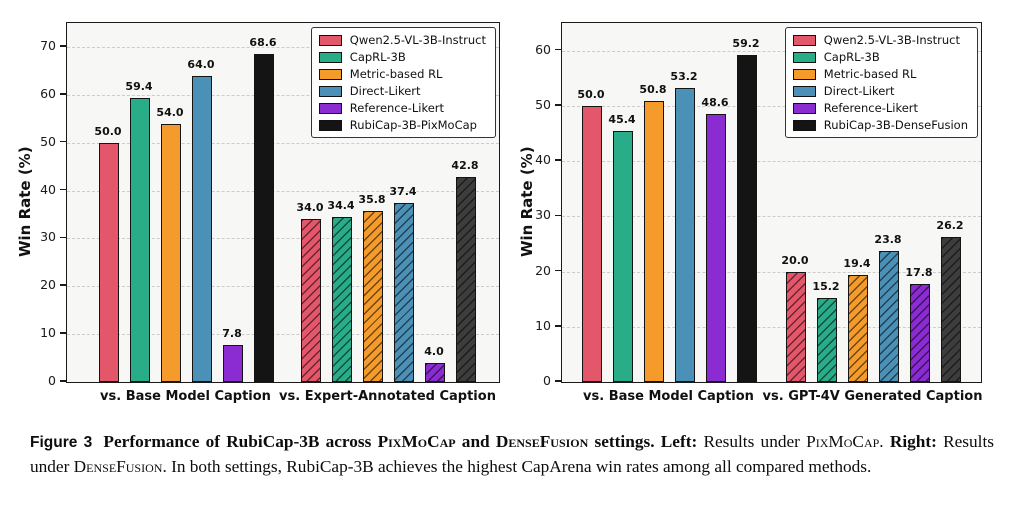 This screenshot has height=518, width=1024. I want to click on y-tick-label: 20, so click(48, 285).